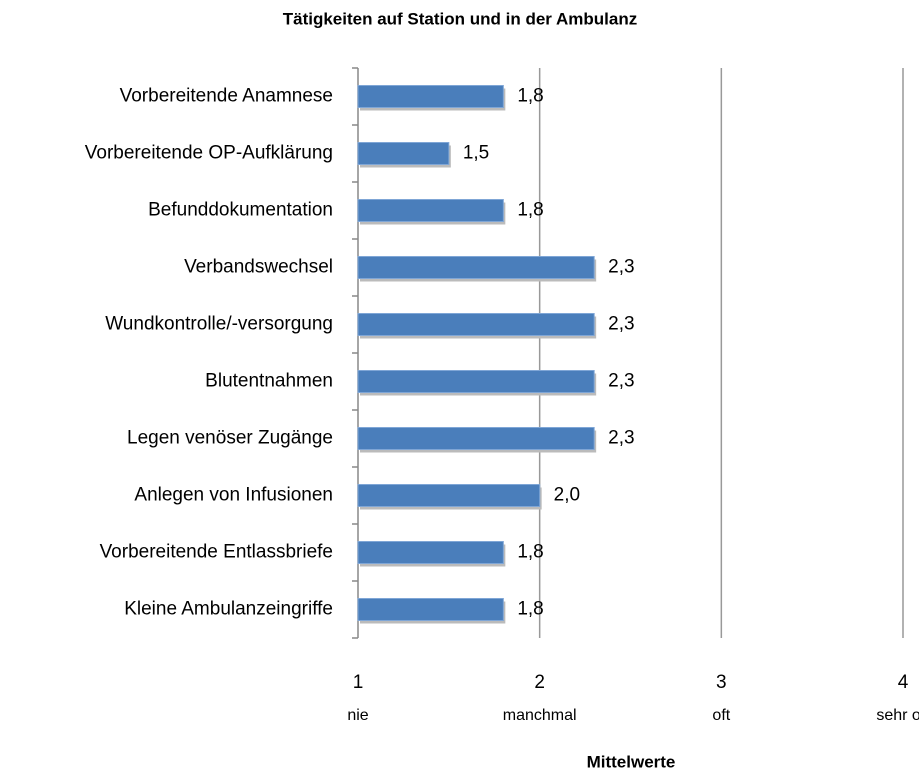 This screenshot has height=773, width=919. I want to click on value-label: 1,5, so click(476, 153).